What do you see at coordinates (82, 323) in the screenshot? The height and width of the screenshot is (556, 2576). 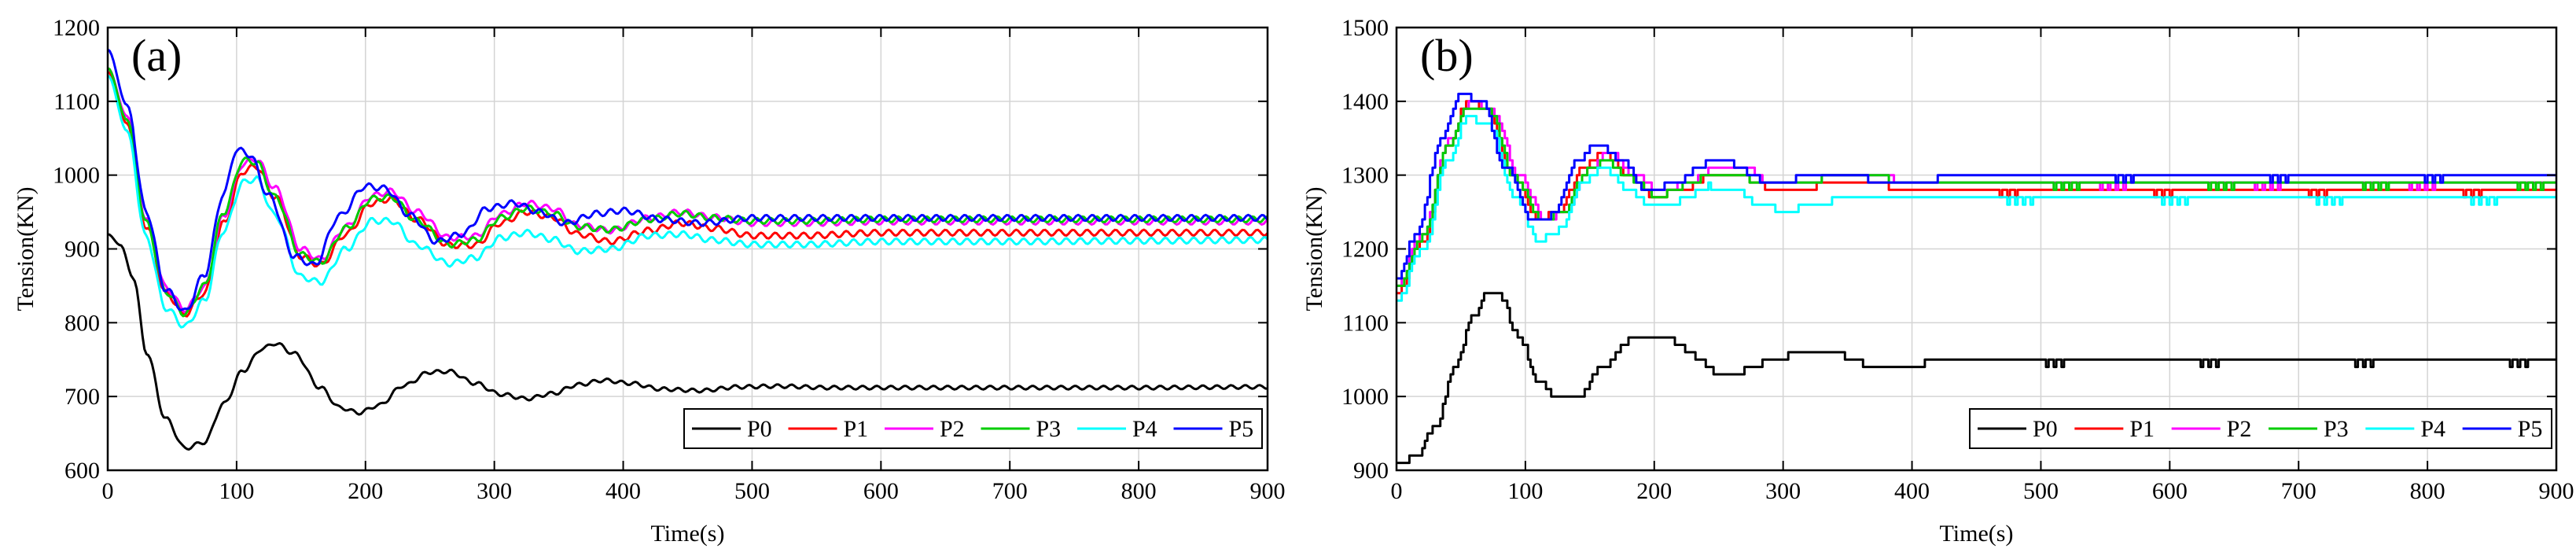 I see `y-tick-label: 800` at bounding box center [82, 323].